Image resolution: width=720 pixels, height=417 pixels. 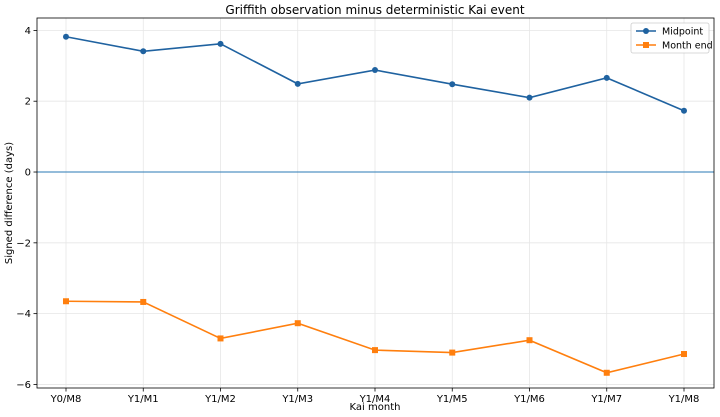 What do you see at coordinates (297, 399) in the screenshot?
I see `x-tick-label: Y1/M3` at bounding box center [297, 399].